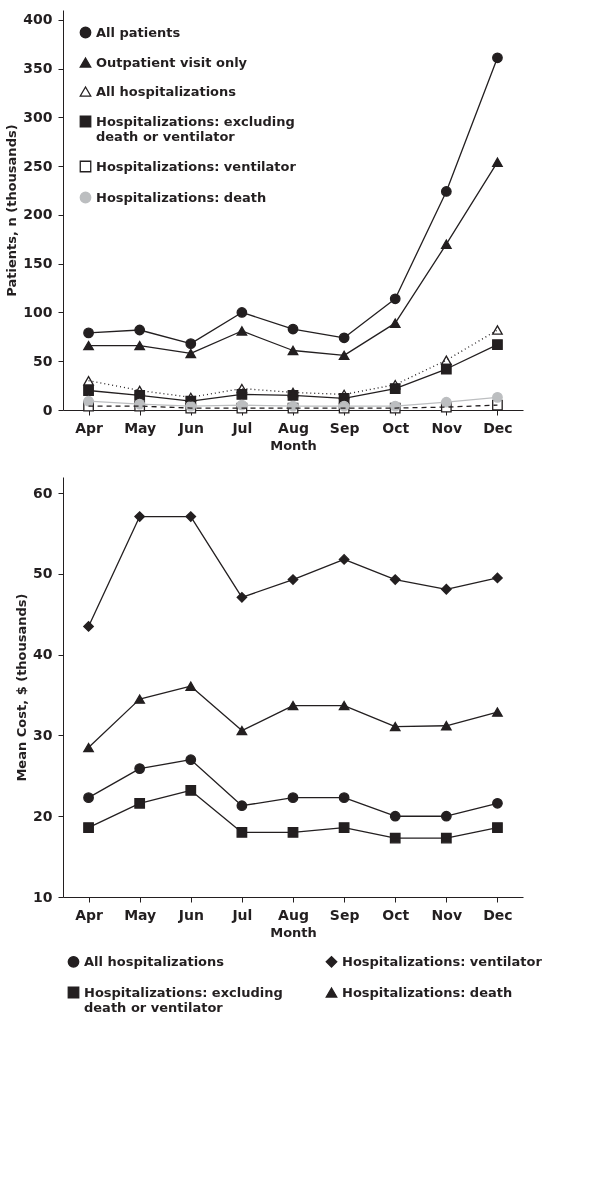 Image resolution: width=602 pixels, height=1188 pixels. What do you see at coordinates (138, 32) in the screenshot?
I see `legend-label: All patients` at bounding box center [138, 32].